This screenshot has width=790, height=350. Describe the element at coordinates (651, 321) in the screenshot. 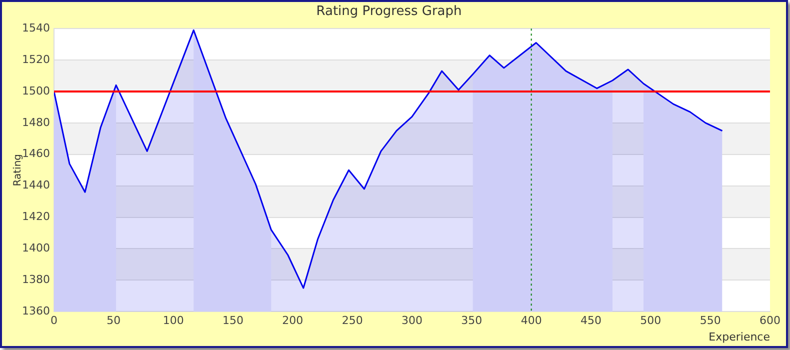

I see `x-tick-label: 500` at that location.